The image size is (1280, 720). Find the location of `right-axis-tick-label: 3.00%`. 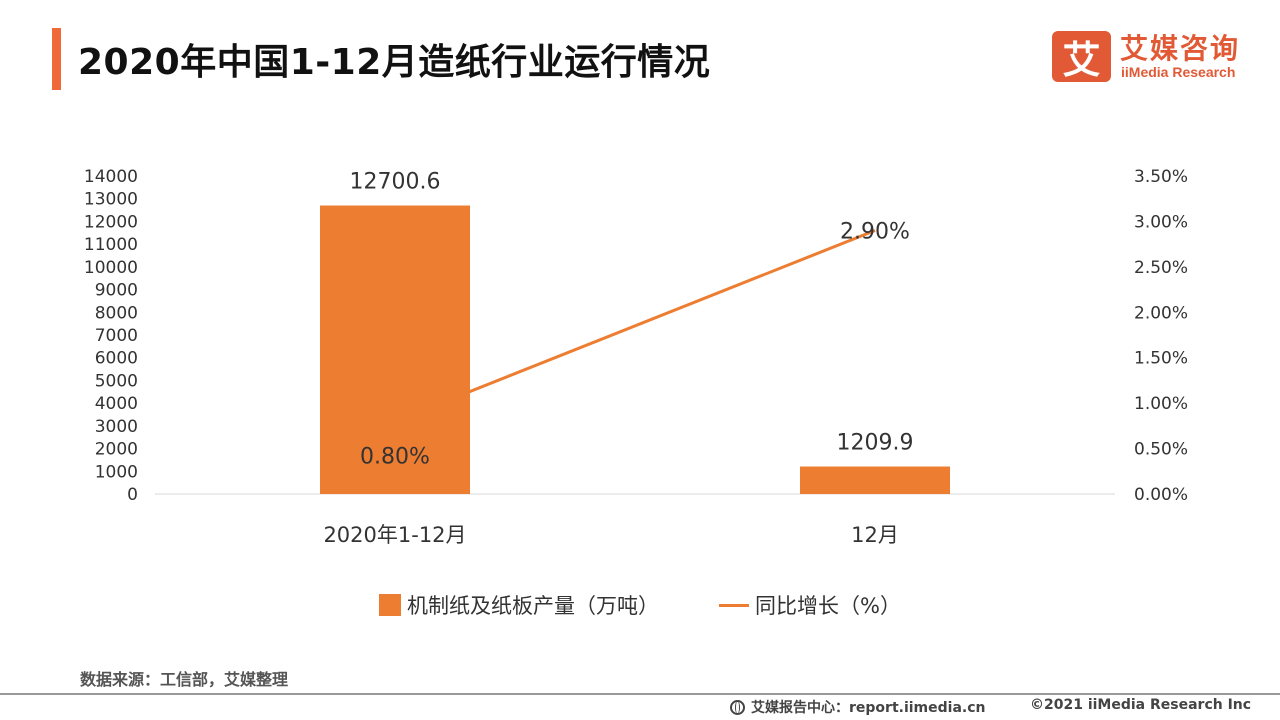

right-axis-tick-label: 3.00% is located at coordinates (1161, 222).